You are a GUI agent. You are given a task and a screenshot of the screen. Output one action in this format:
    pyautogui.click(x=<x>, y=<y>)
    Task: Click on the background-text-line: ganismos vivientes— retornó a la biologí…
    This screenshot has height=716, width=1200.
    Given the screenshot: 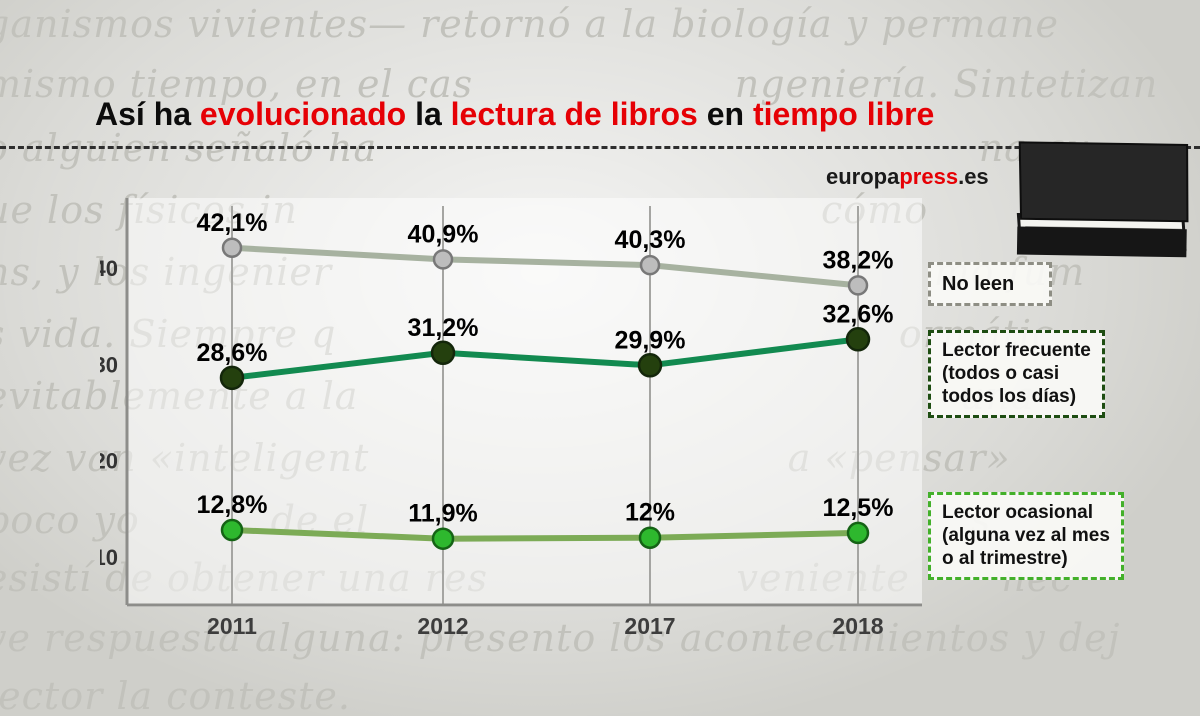 What is the action you would take?
    pyautogui.click(x=529, y=24)
    